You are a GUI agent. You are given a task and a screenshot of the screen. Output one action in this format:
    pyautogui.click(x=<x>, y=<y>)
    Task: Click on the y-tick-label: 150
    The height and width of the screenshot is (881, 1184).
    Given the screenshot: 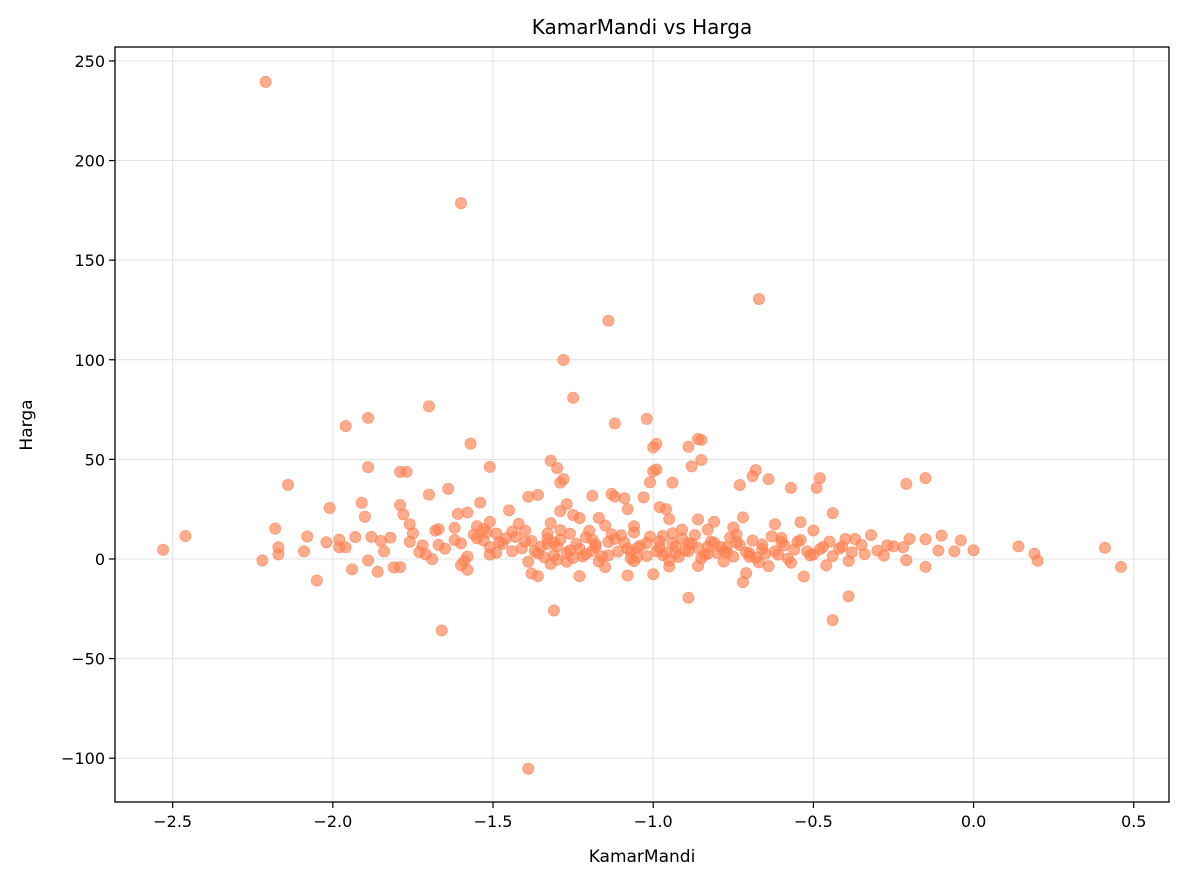 What is the action you would take?
    pyautogui.click(x=89, y=260)
    